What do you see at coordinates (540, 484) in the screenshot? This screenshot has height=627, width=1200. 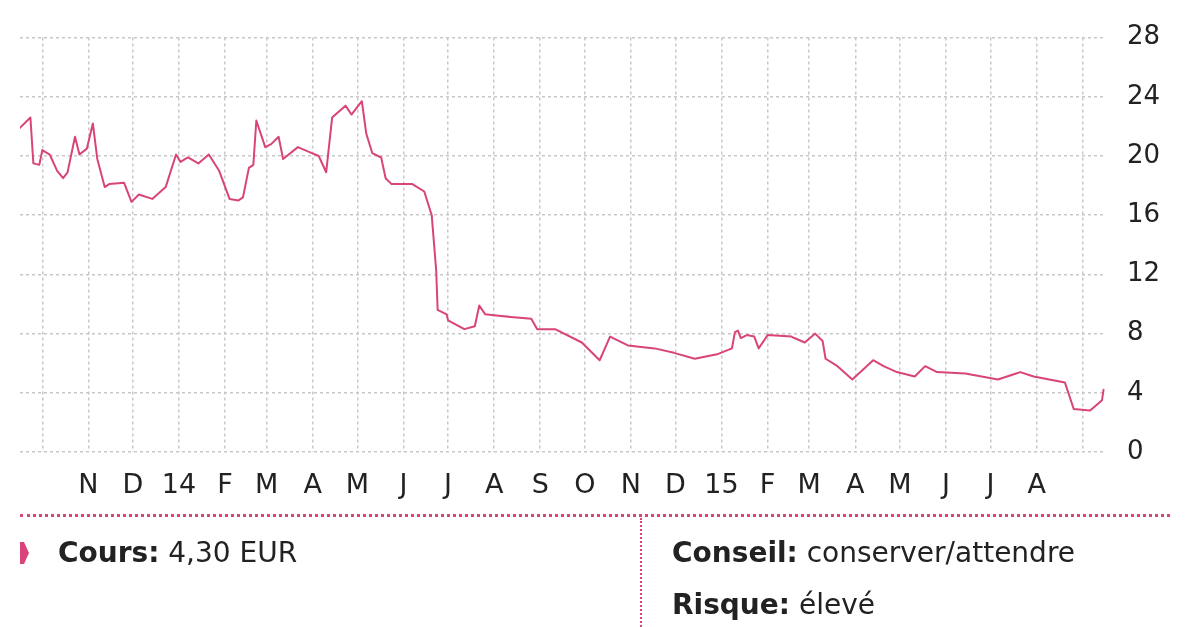 I see `x-tick-label: S` at bounding box center [540, 484].